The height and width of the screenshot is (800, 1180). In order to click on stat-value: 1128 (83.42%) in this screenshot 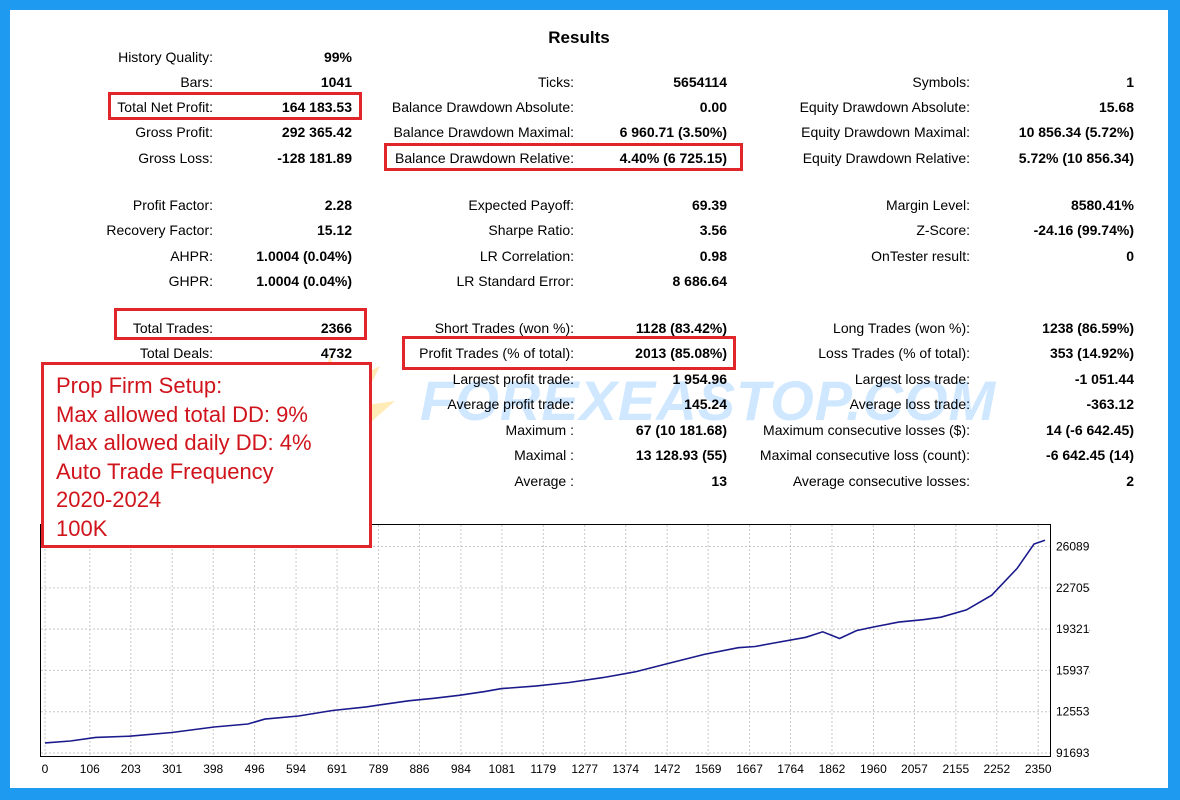, I will do `click(681, 328)`.